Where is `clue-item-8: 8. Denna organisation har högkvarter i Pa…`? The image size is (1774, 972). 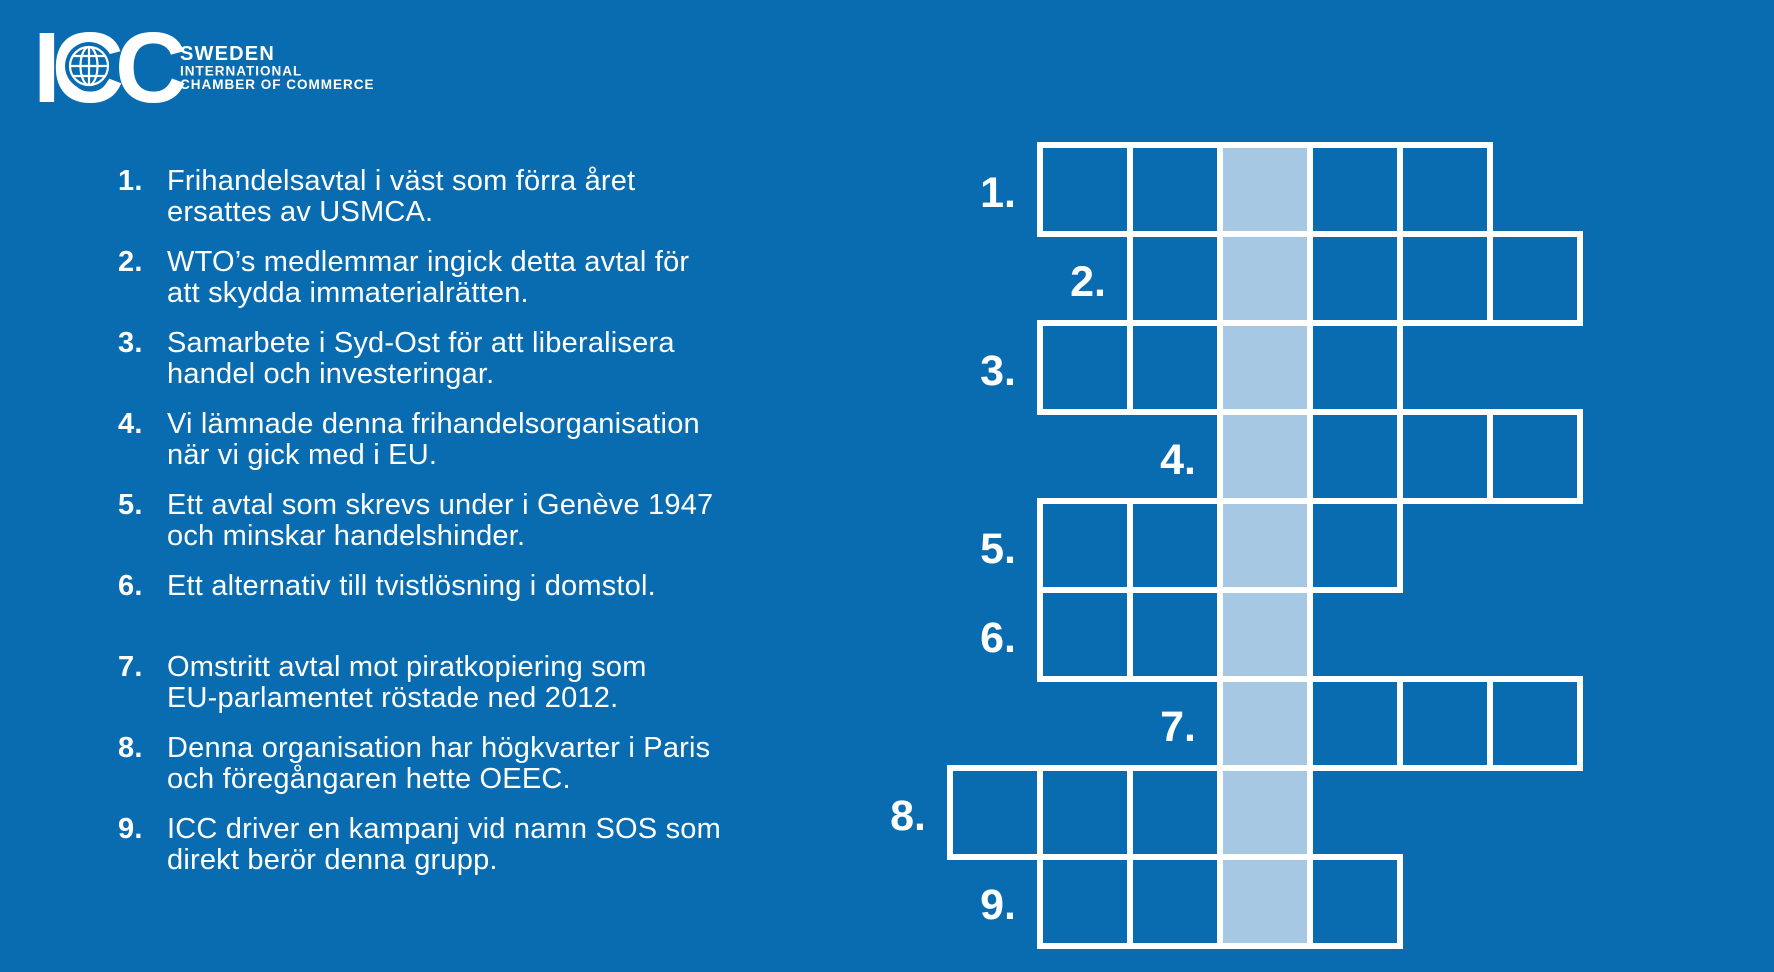 clue-item-8: 8. Denna organisation har högkvarter i Pa… is located at coordinates (414, 763).